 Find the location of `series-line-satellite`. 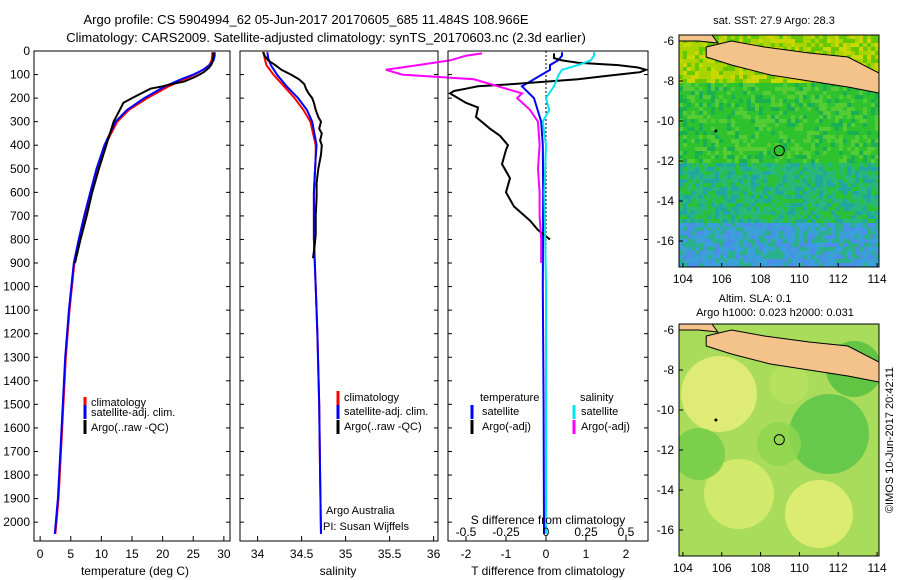

series-line-satellite is located at coordinates (568, 293).